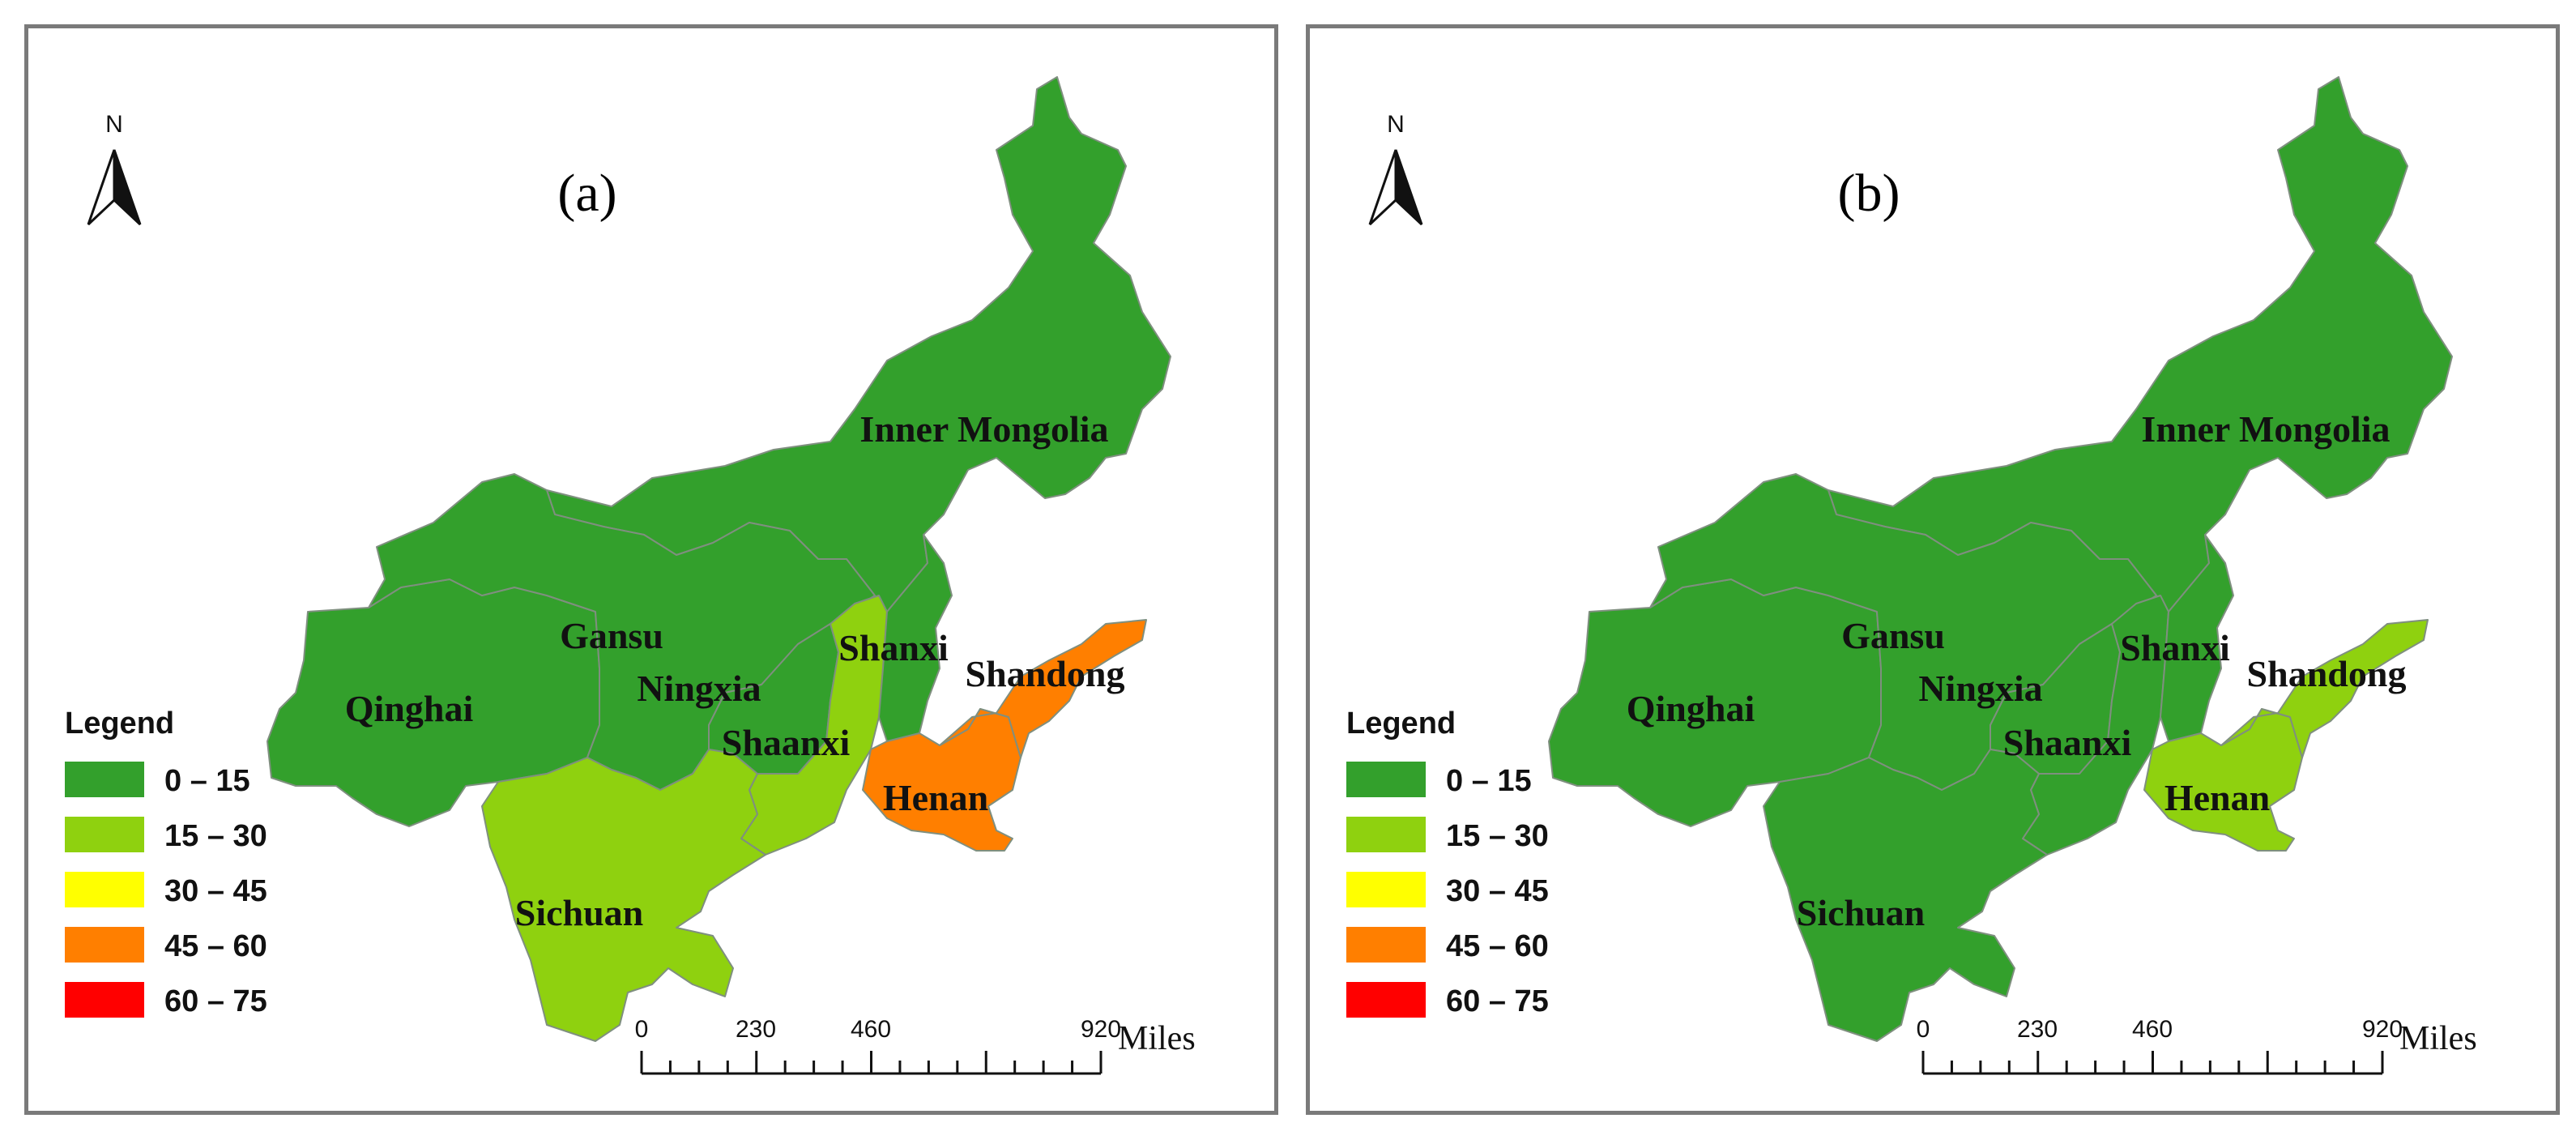 The width and height of the screenshot is (2576, 1144). I want to click on panel-title: (b), so click(1869, 193).